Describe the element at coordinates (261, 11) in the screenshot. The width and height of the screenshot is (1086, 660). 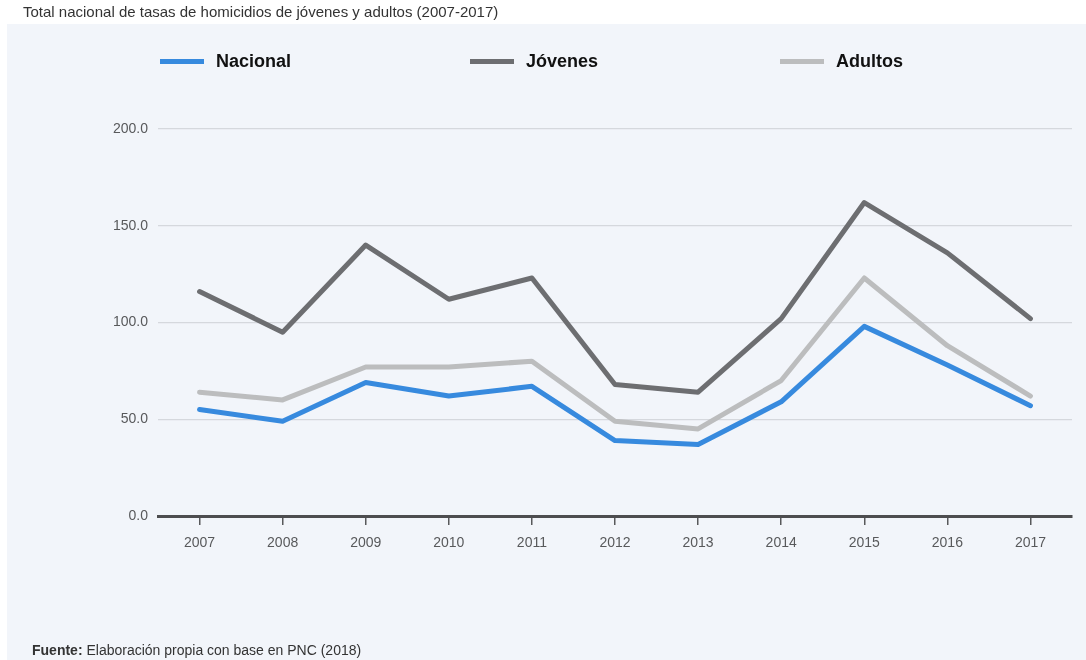
I see `chart-title: Total nacional de tasas de homicidios de jóvenes y adultos (2007-2017)` at that location.